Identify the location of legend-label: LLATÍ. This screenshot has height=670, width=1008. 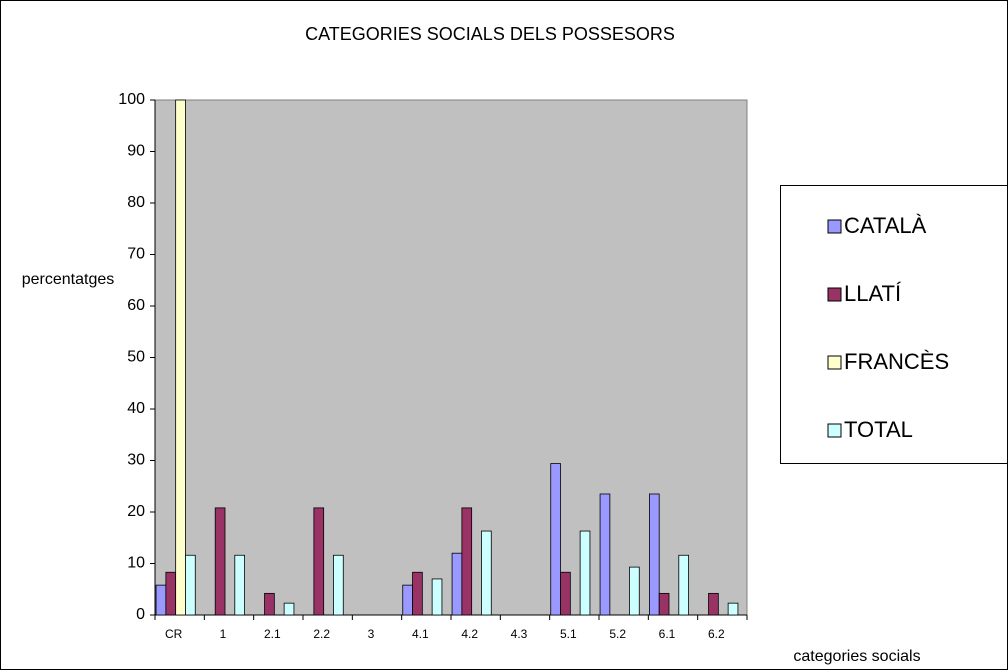
(873, 293).